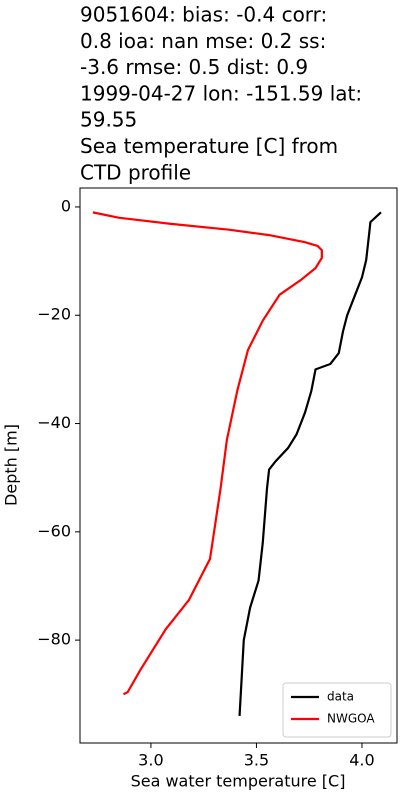 The image size is (400, 800). I want to click on chart-title: Sea temperature [C] from, so click(209, 146).